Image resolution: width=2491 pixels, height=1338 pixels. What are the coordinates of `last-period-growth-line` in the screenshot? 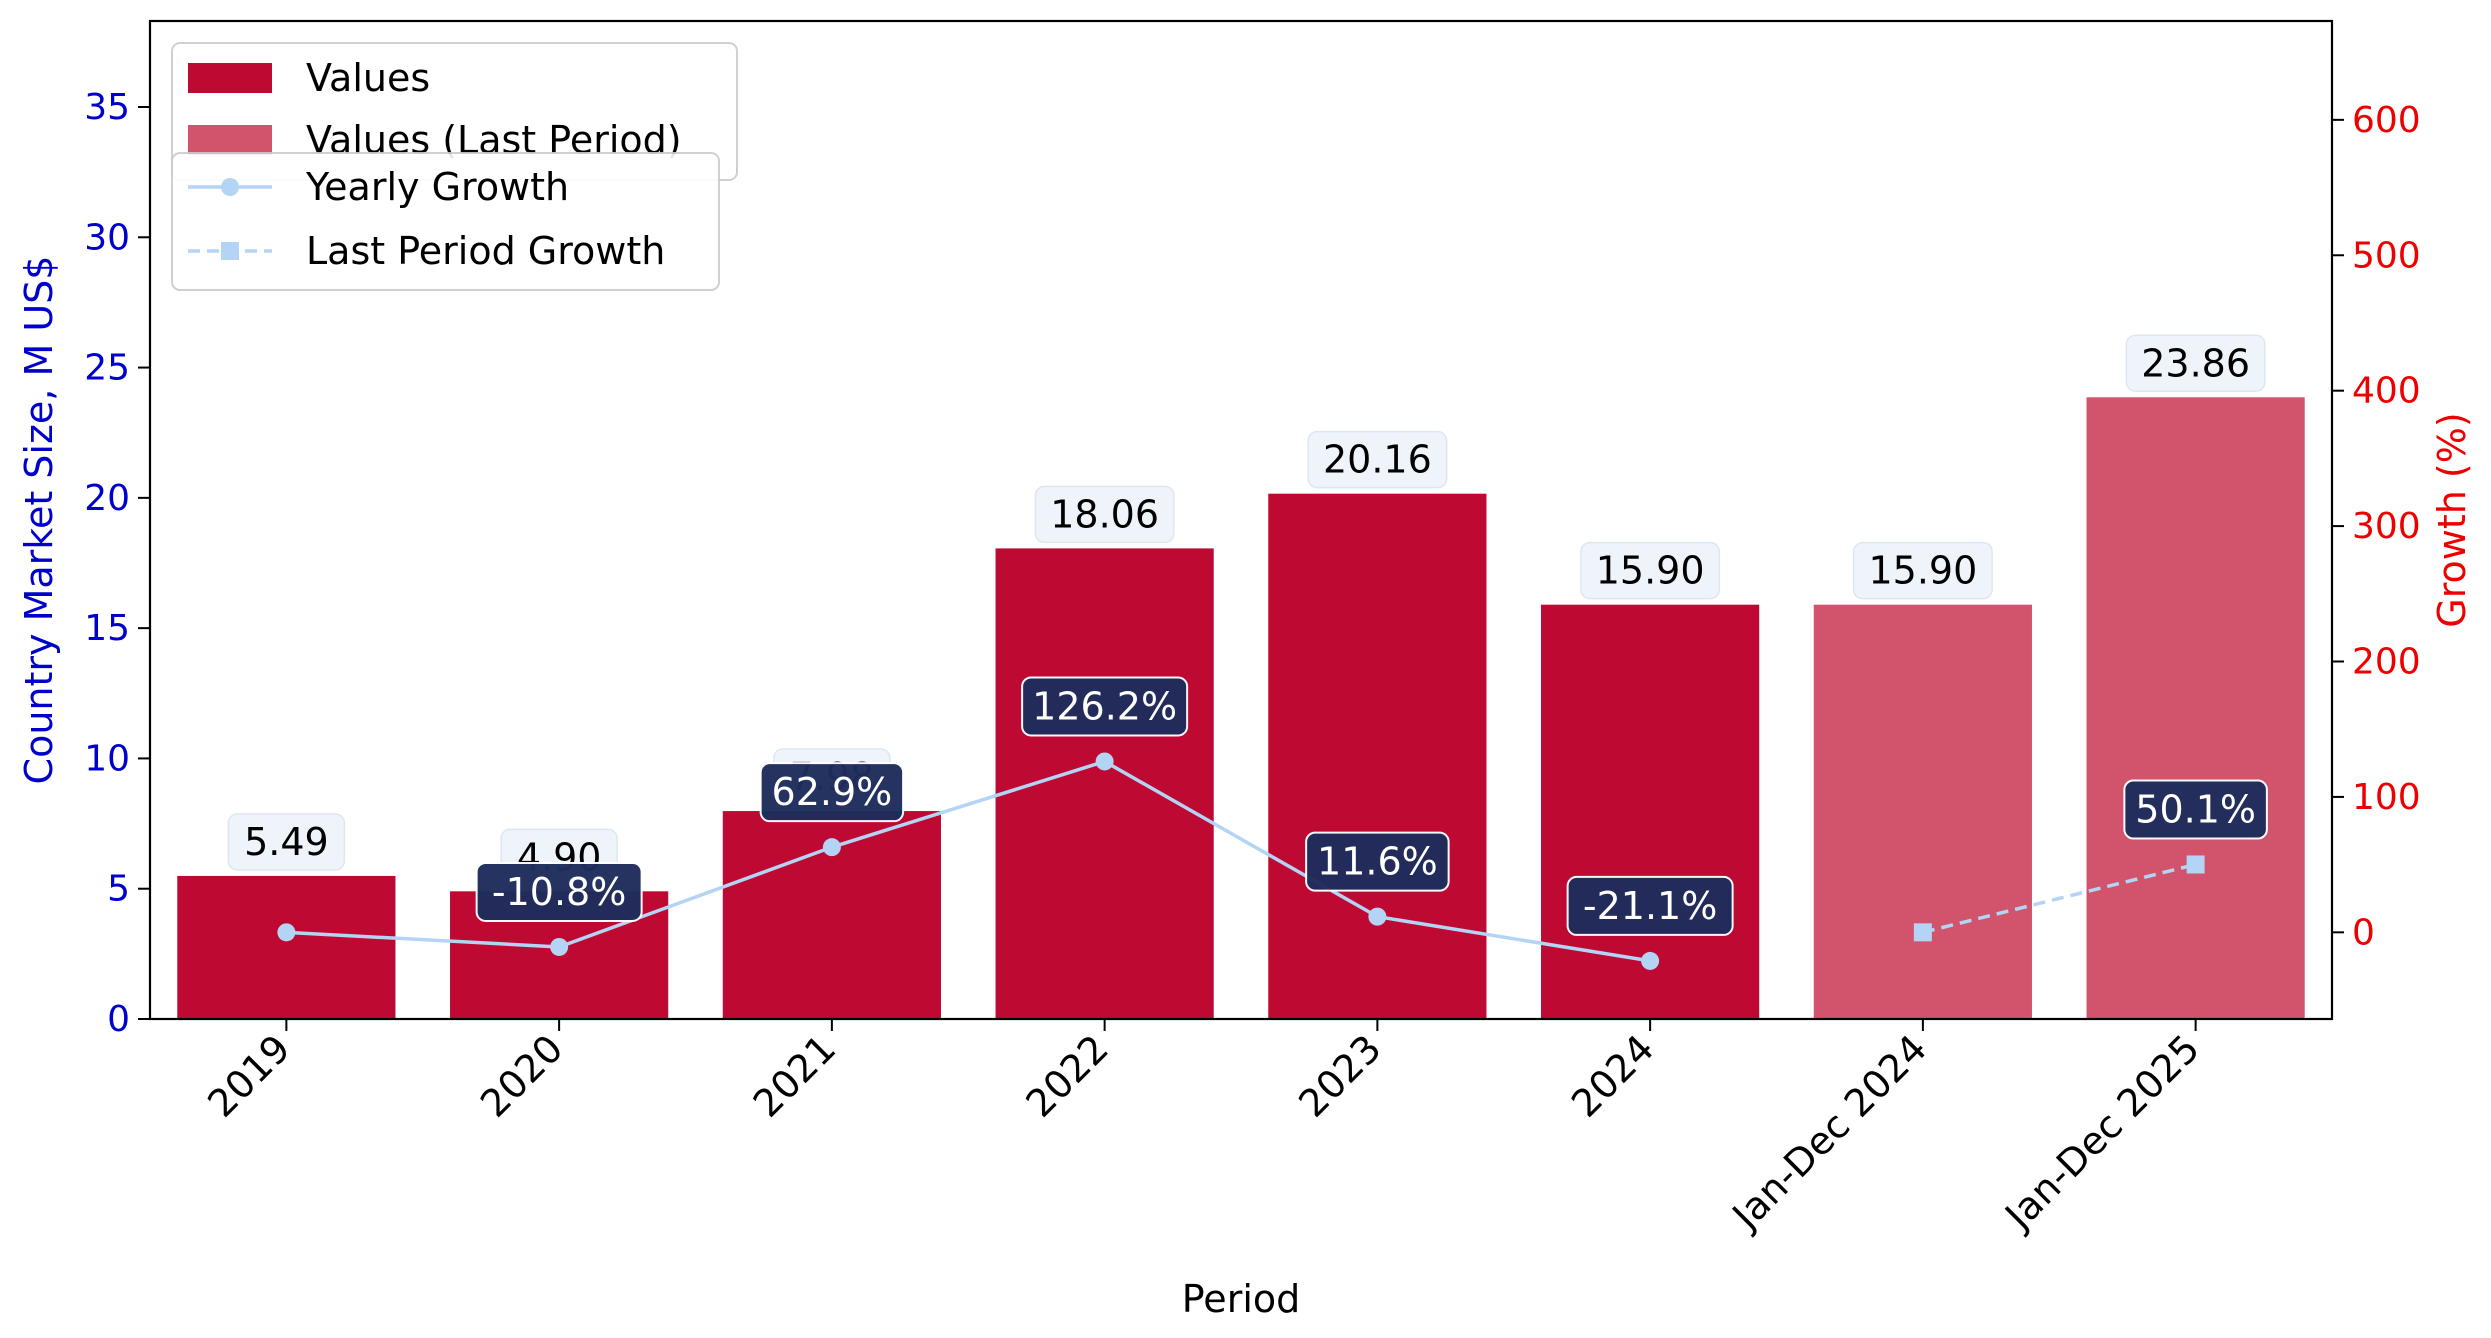 It's located at (2059, 898).